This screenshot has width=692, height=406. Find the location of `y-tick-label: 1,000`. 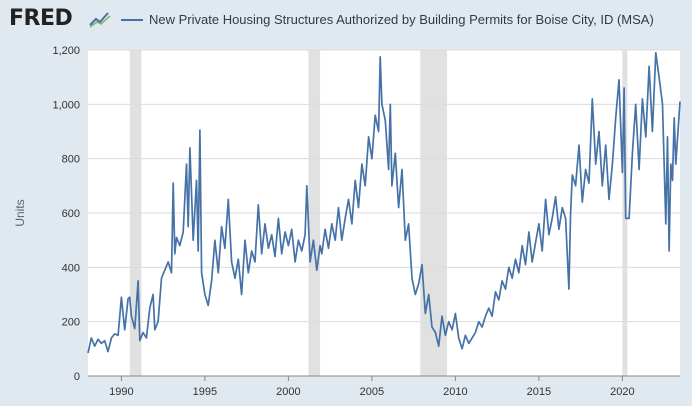

y-tick-label: 1,000 is located at coordinates (66, 105).